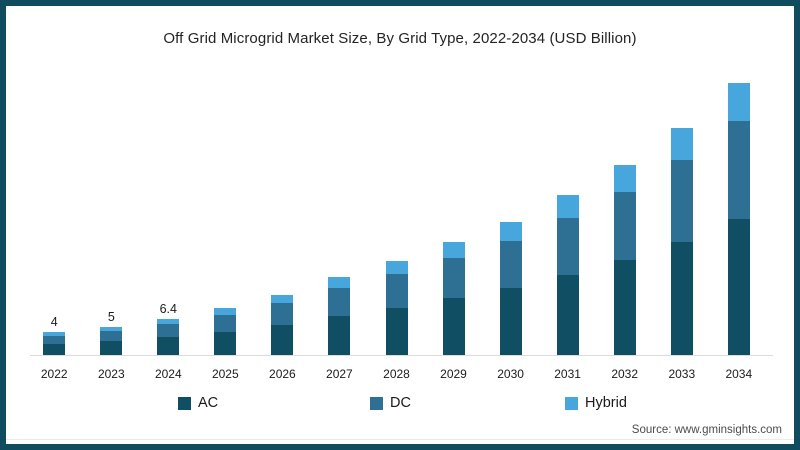  Describe the element at coordinates (567, 374) in the screenshot. I see `x-axis-label: 2031` at that location.